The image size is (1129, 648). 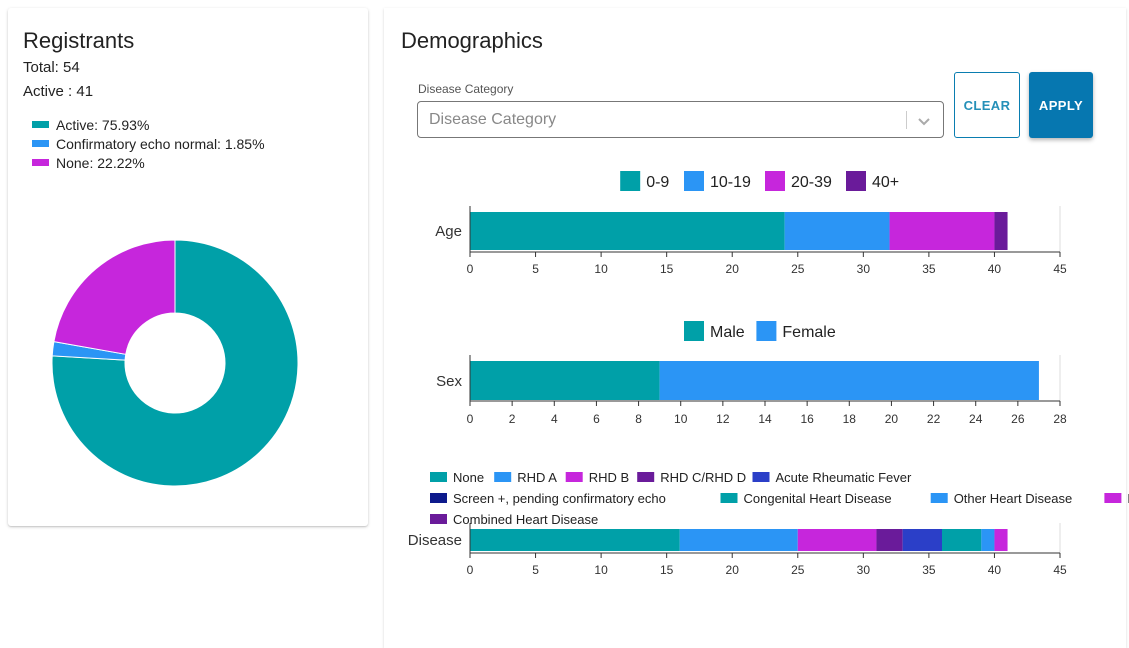 What do you see at coordinates (644, 181) in the screenshot?
I see `legend-item: 0-9` at bounding box center [644, 181].